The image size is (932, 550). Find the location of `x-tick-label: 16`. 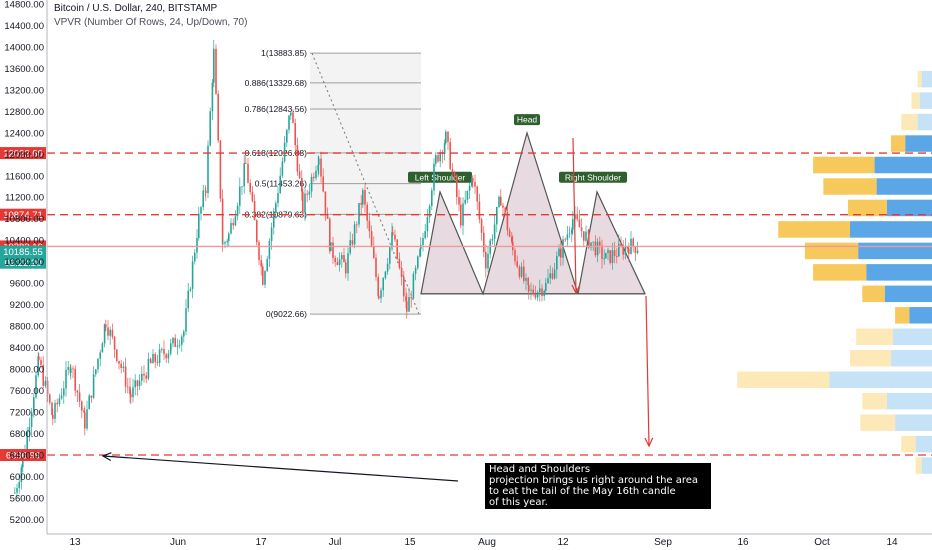

x-tick-label: 16 is located at coordinates (743, 542).